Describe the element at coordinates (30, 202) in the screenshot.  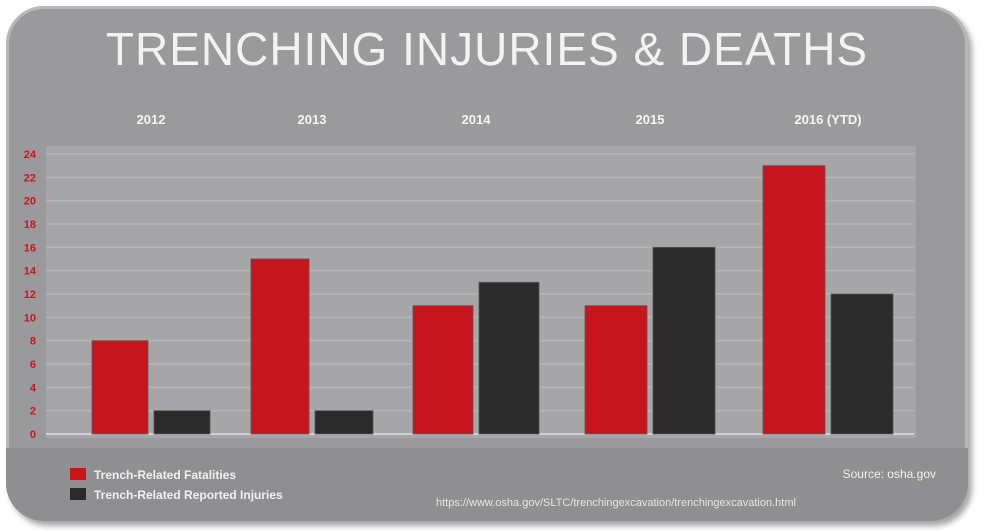
I see `y-tick-label: 20` at that location.